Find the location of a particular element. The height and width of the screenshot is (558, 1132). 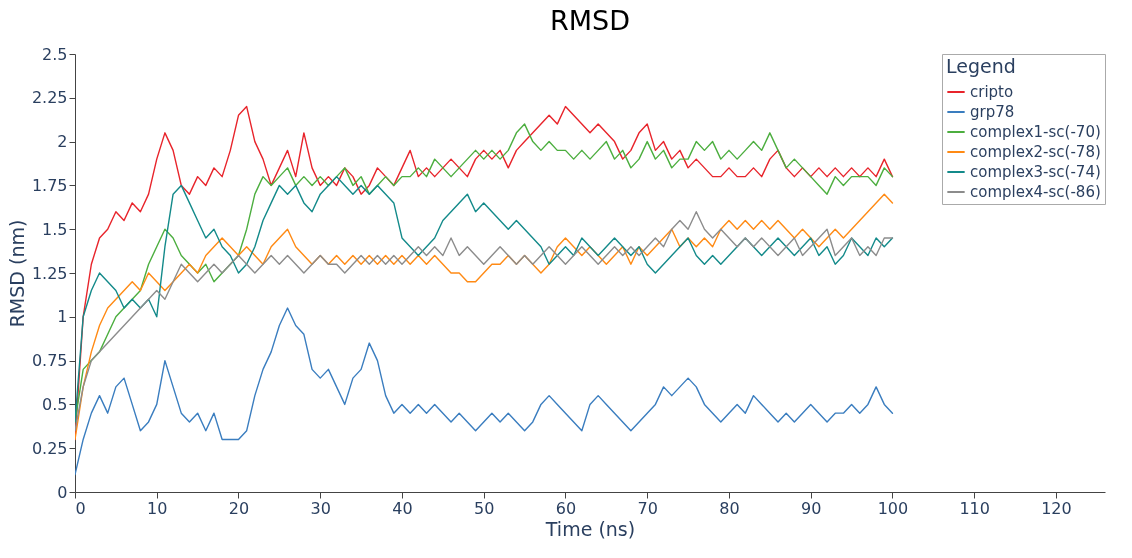

y-axis-title: RMSD (nm) is located at coordinates (16, 273).